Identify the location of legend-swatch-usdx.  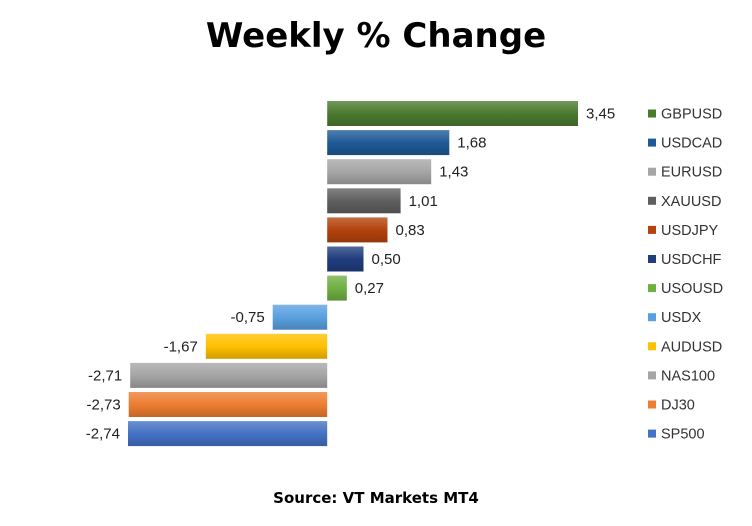
(652, 317).